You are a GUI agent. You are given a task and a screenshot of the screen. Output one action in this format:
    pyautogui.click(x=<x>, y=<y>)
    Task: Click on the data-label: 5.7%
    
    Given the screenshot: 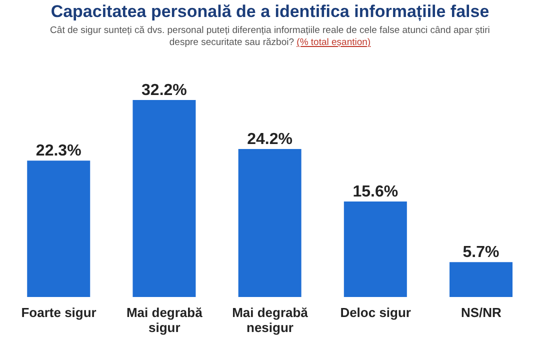 What is the action you would take?
    pyautogui.click(x=481, y=253)
    